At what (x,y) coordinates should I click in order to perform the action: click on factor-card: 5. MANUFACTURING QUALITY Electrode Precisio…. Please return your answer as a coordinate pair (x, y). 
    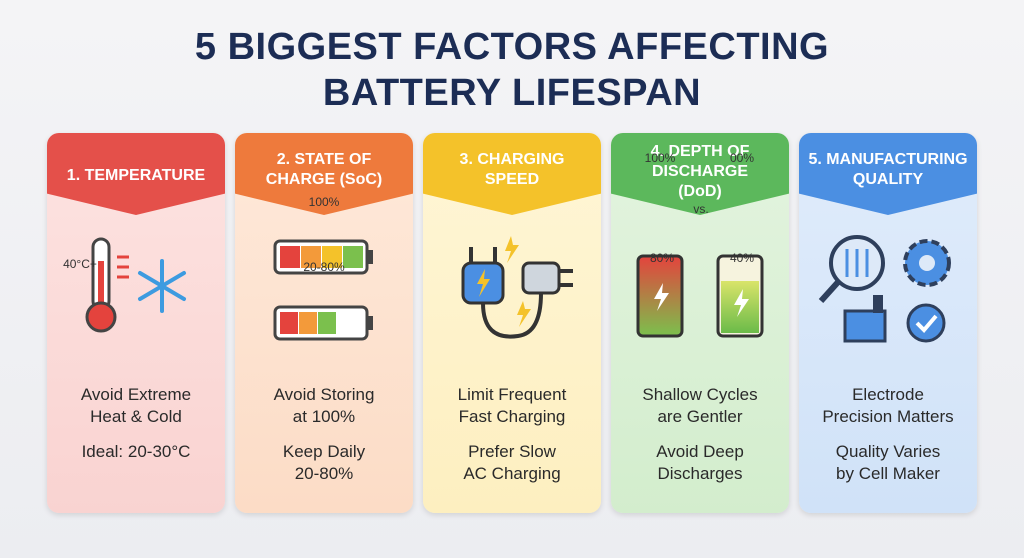
    Looking at the image, I should click on (888, 323).